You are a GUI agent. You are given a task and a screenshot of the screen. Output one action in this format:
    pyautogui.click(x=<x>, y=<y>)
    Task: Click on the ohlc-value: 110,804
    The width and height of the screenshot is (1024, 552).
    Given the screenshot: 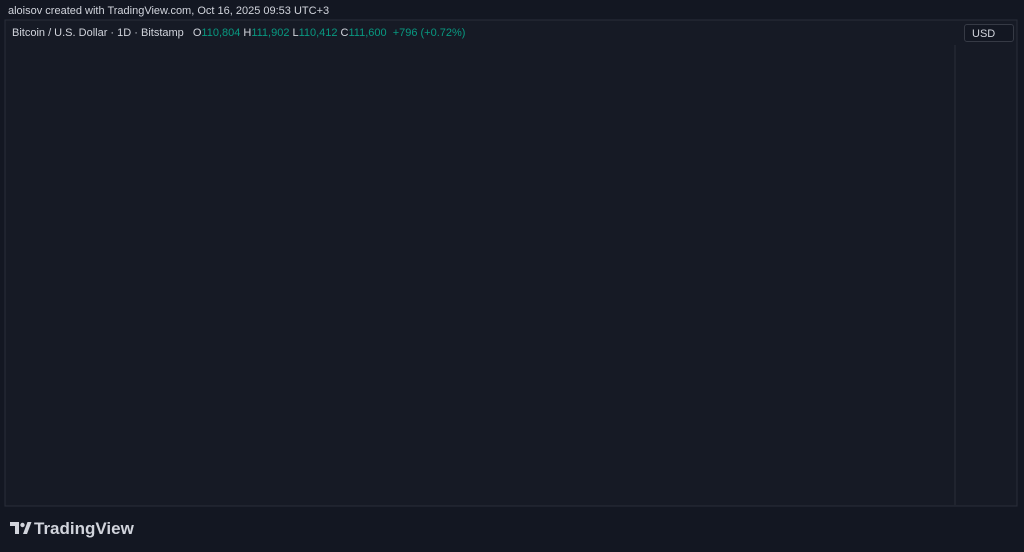 What is the action you would take?
    pyautogui.click(x=221, y=33)
    